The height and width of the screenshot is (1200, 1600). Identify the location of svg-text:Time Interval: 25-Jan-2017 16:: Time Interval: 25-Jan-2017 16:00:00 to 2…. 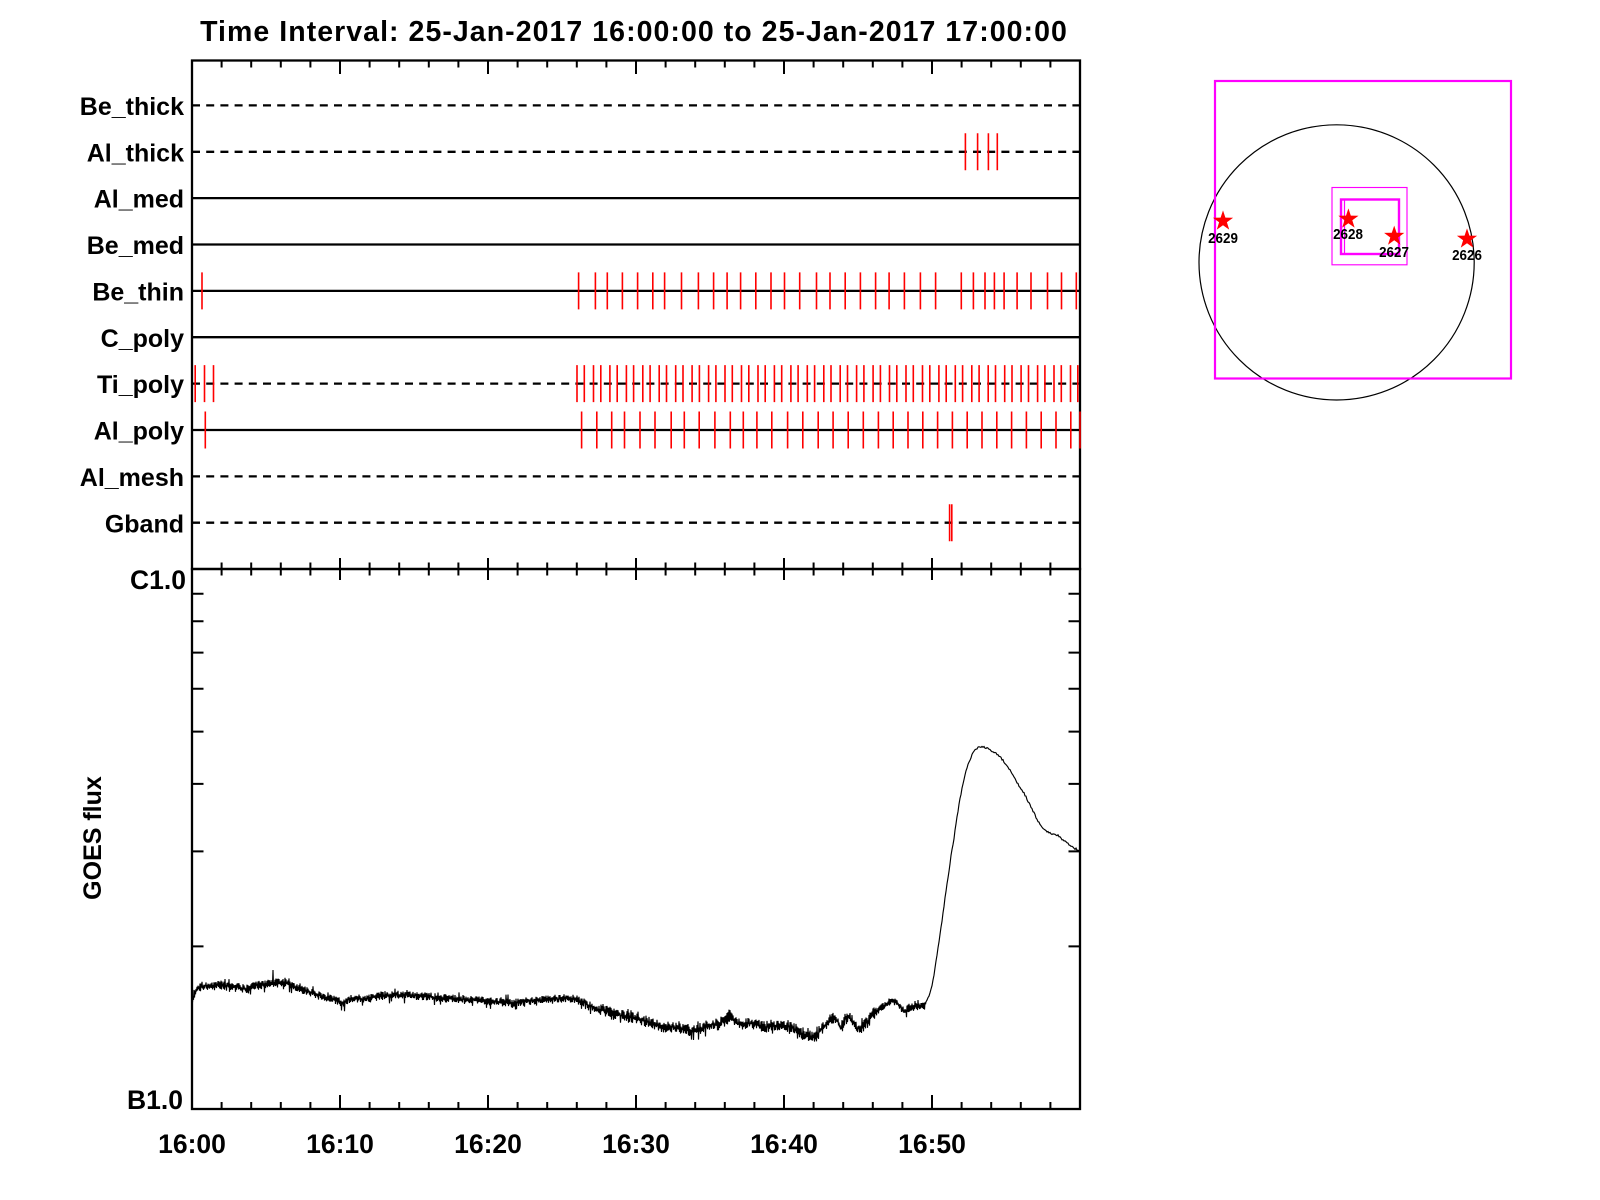
(634, 32).